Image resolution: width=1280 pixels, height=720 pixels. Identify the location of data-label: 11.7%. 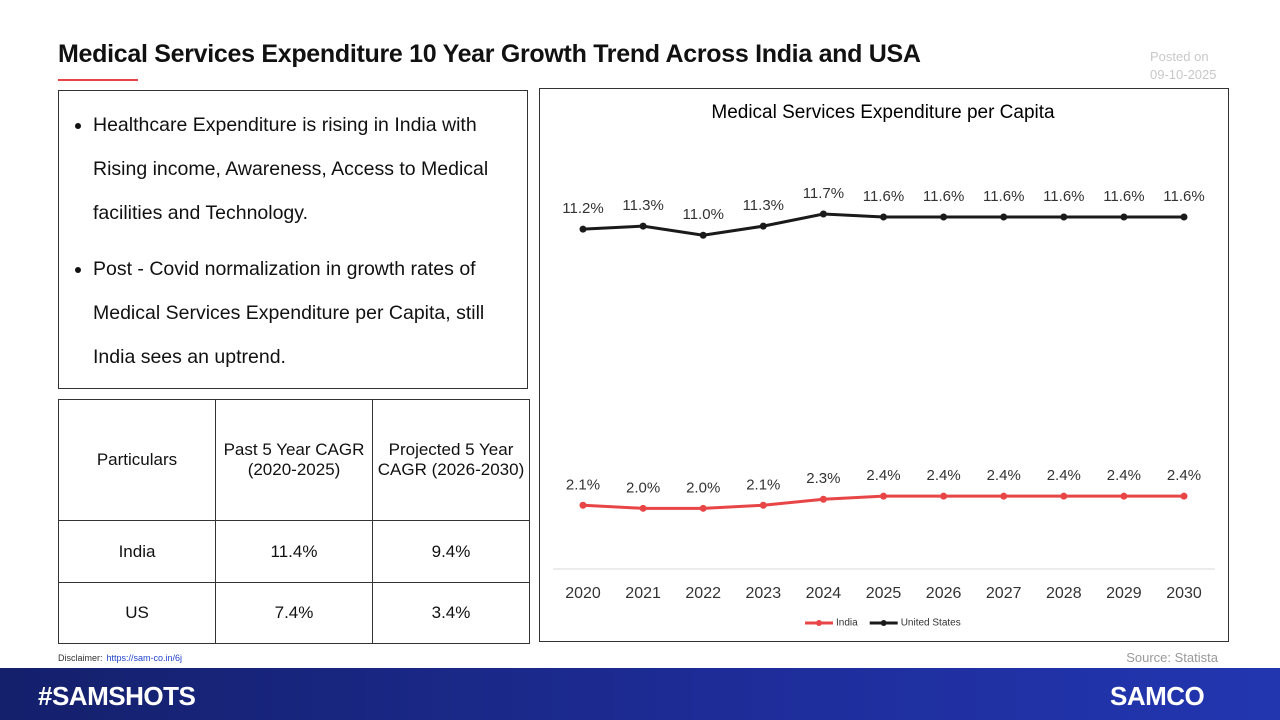
(823, 193).